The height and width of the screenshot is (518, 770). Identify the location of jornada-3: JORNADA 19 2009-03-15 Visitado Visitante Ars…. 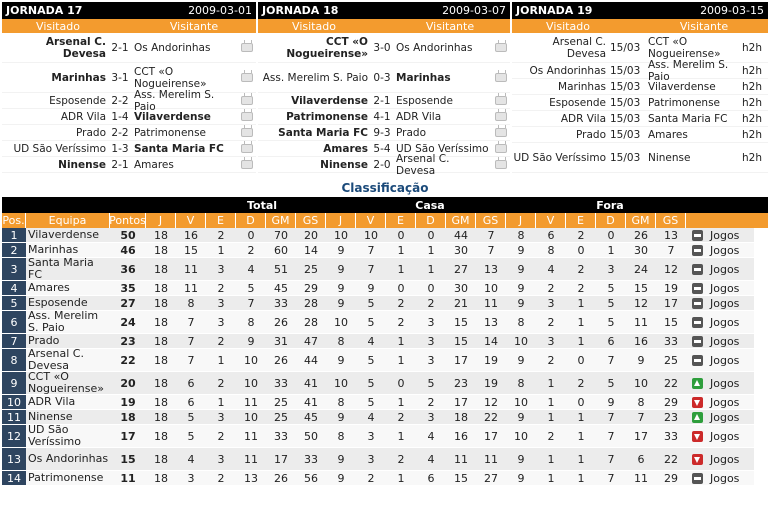
(640, 90).